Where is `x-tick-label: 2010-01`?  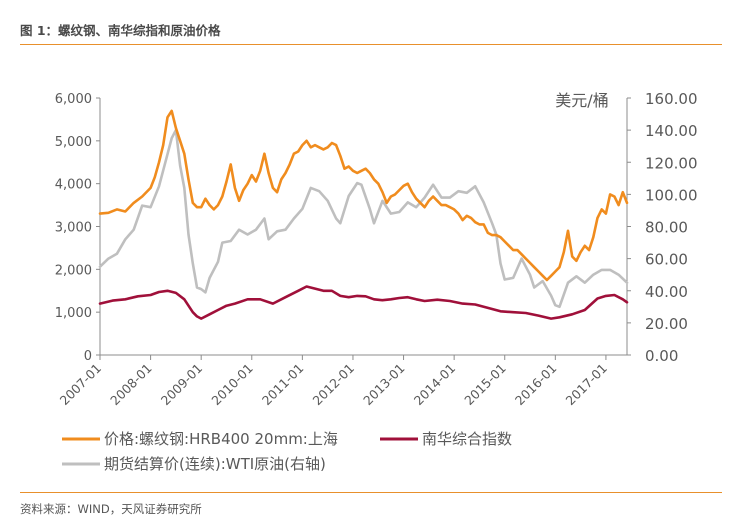 x-tick-label: 2010-01 is located at coordinates (232, 385).